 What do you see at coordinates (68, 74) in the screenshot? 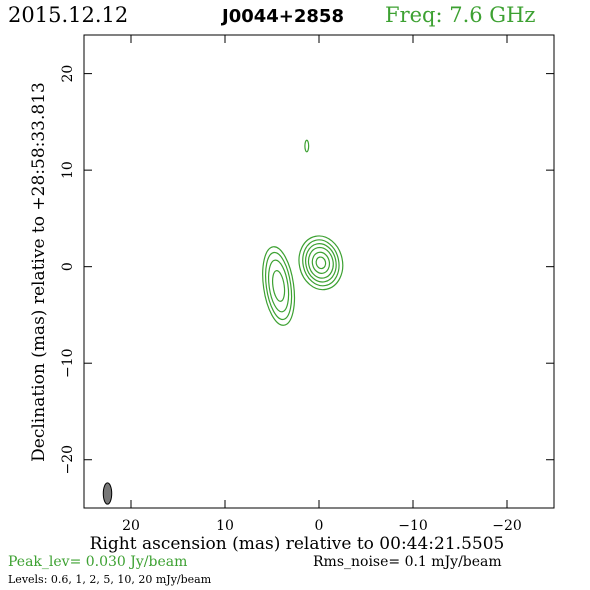
I see `y-tick-label: 20` at bounding box center [68, 74].